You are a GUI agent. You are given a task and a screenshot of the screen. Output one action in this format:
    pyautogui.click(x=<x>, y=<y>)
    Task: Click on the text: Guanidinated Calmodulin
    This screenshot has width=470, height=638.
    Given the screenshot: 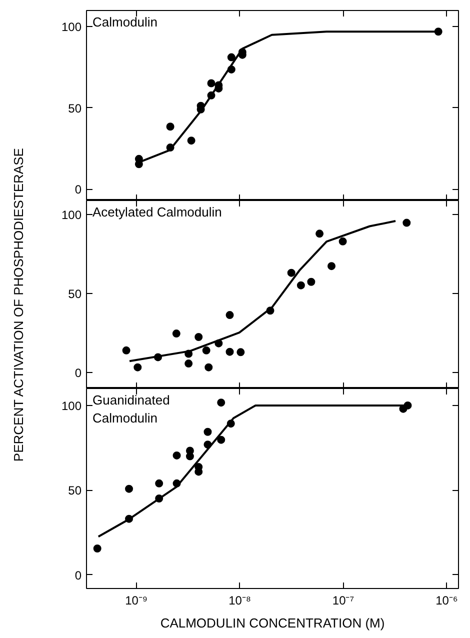 What is the action you would take?
    pyautogui.click(x=131, y=409)
    